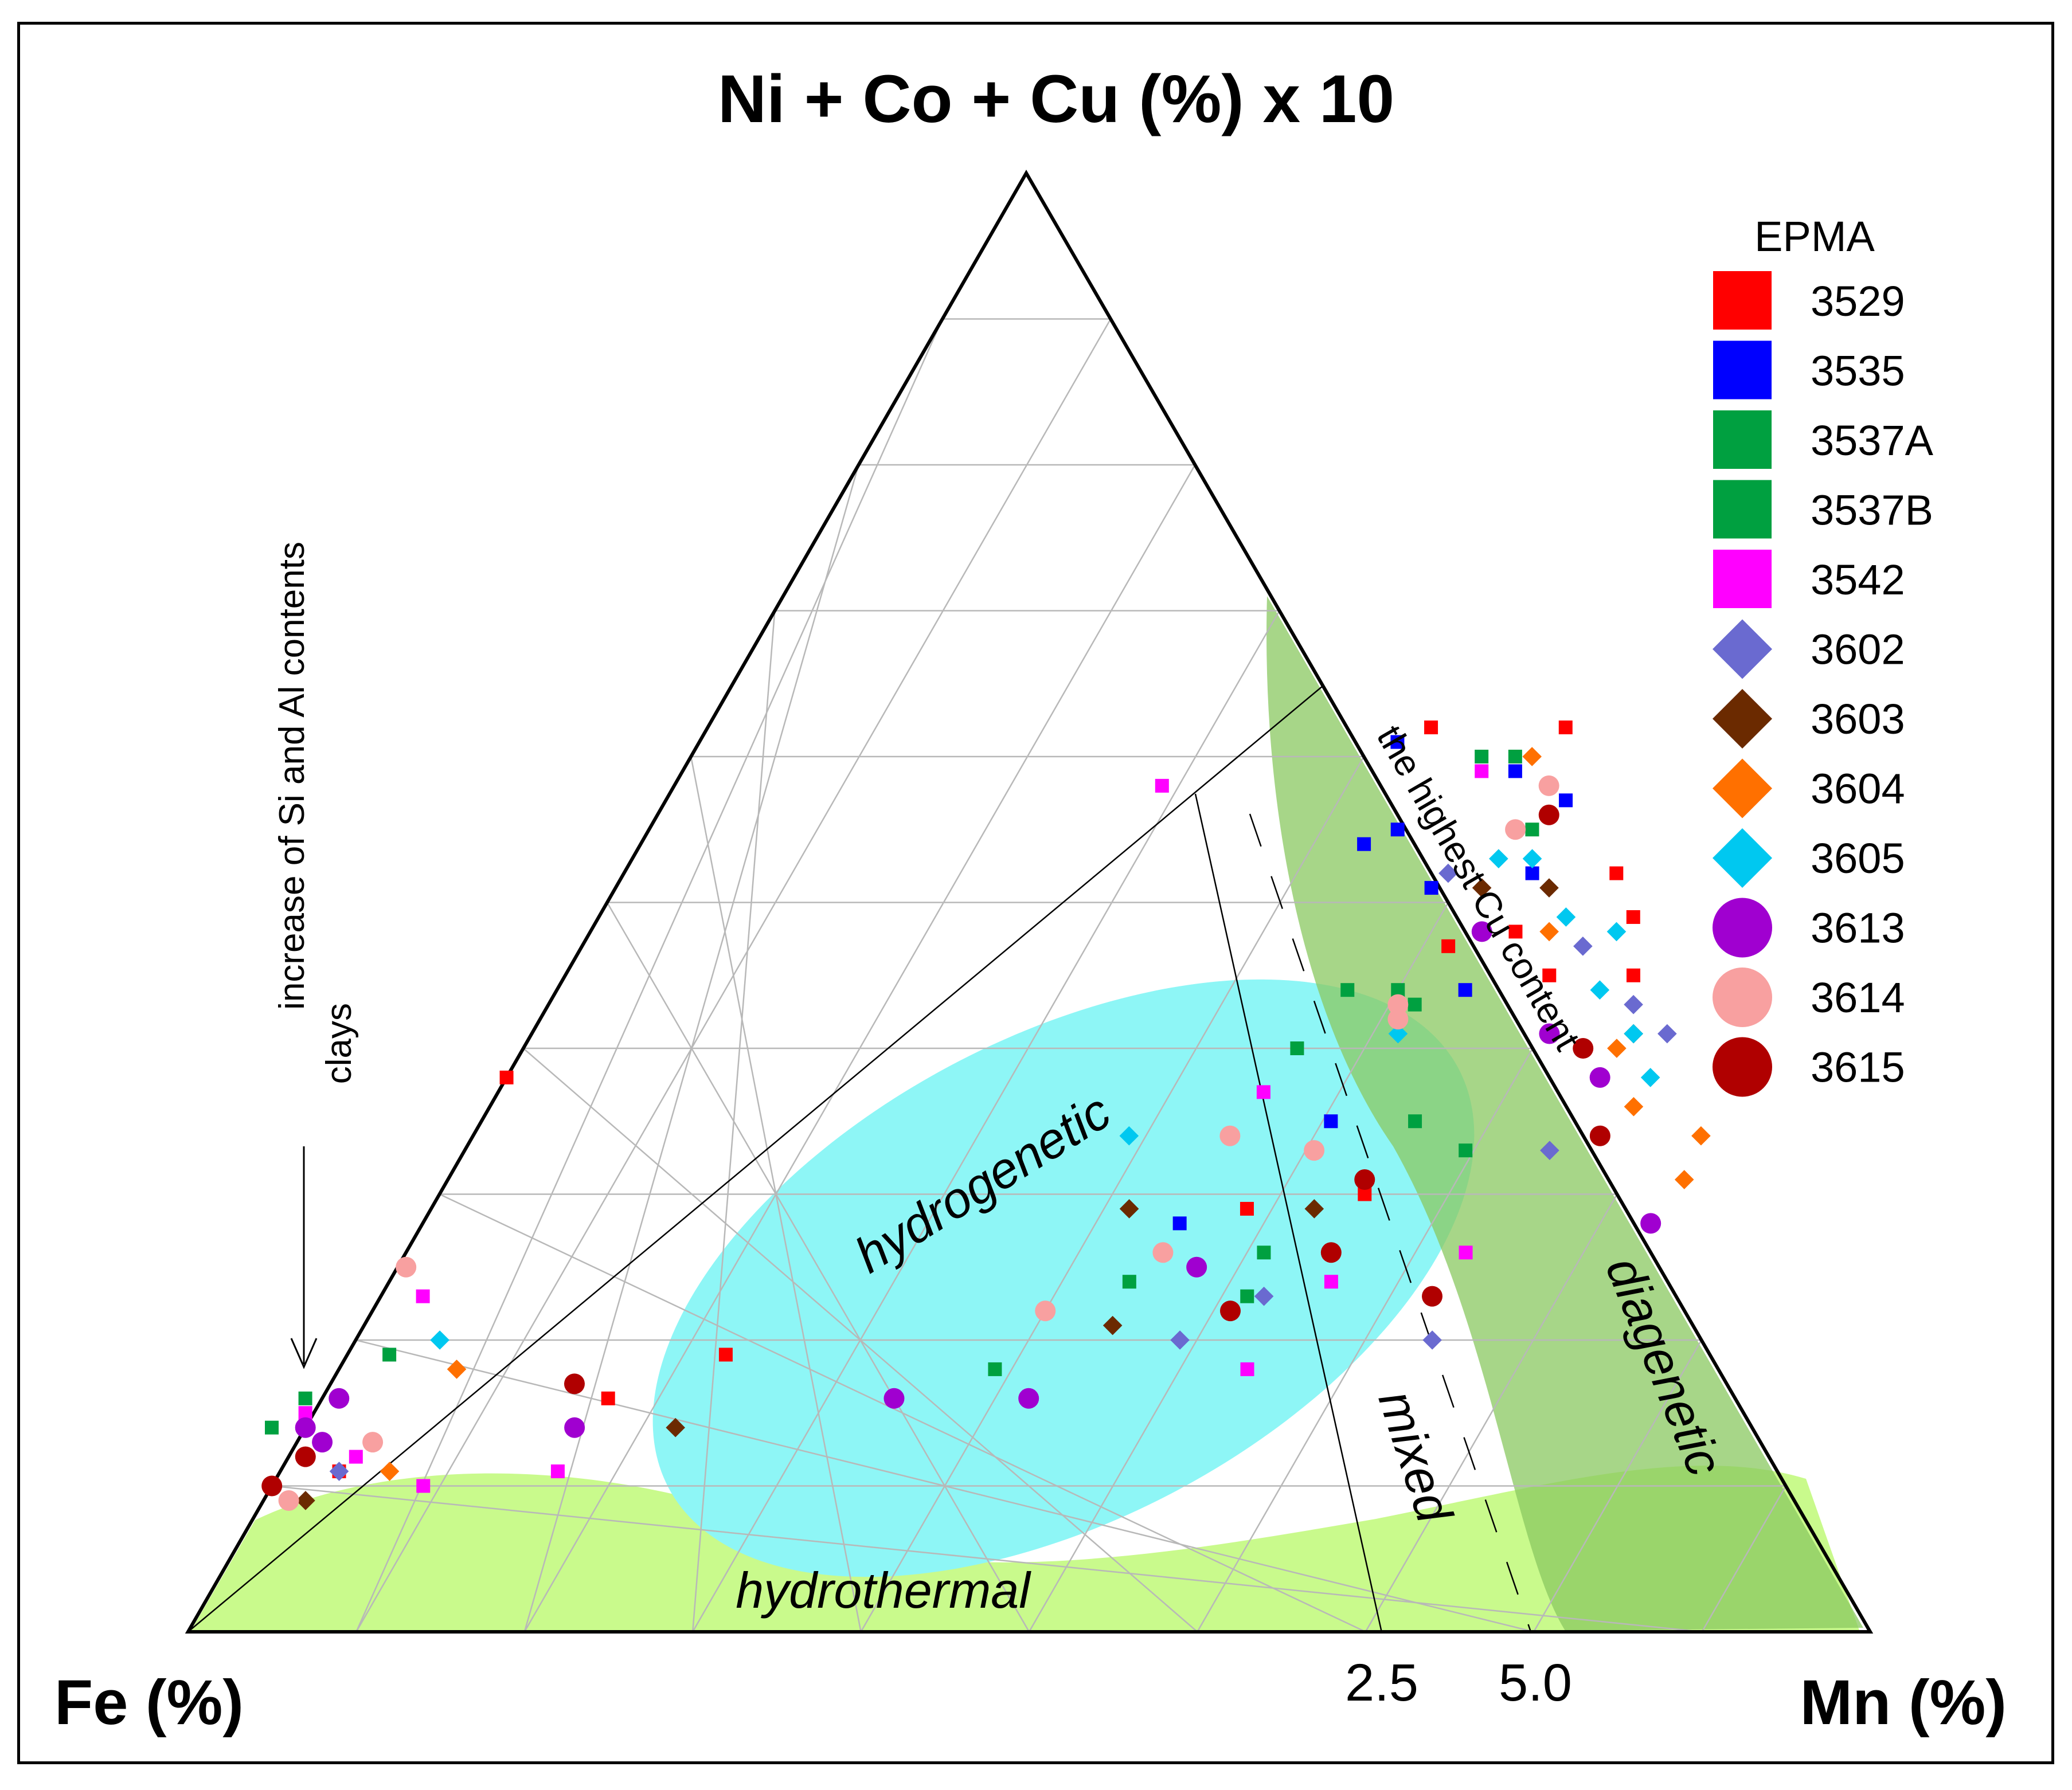 Image resolution: width=2072 pixels, height=1790 pixels. I want to click on mixed-label: mixed, so click(1416, 1457).